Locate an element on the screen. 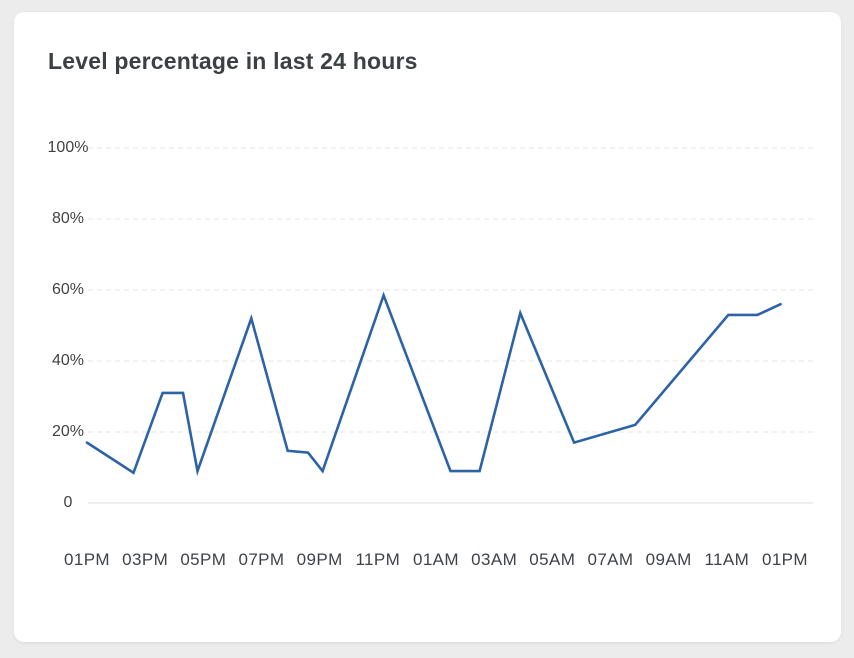 This screenshot has height=658, width=854. x-tick-label: 05PM is located at coordinates (203, 559).